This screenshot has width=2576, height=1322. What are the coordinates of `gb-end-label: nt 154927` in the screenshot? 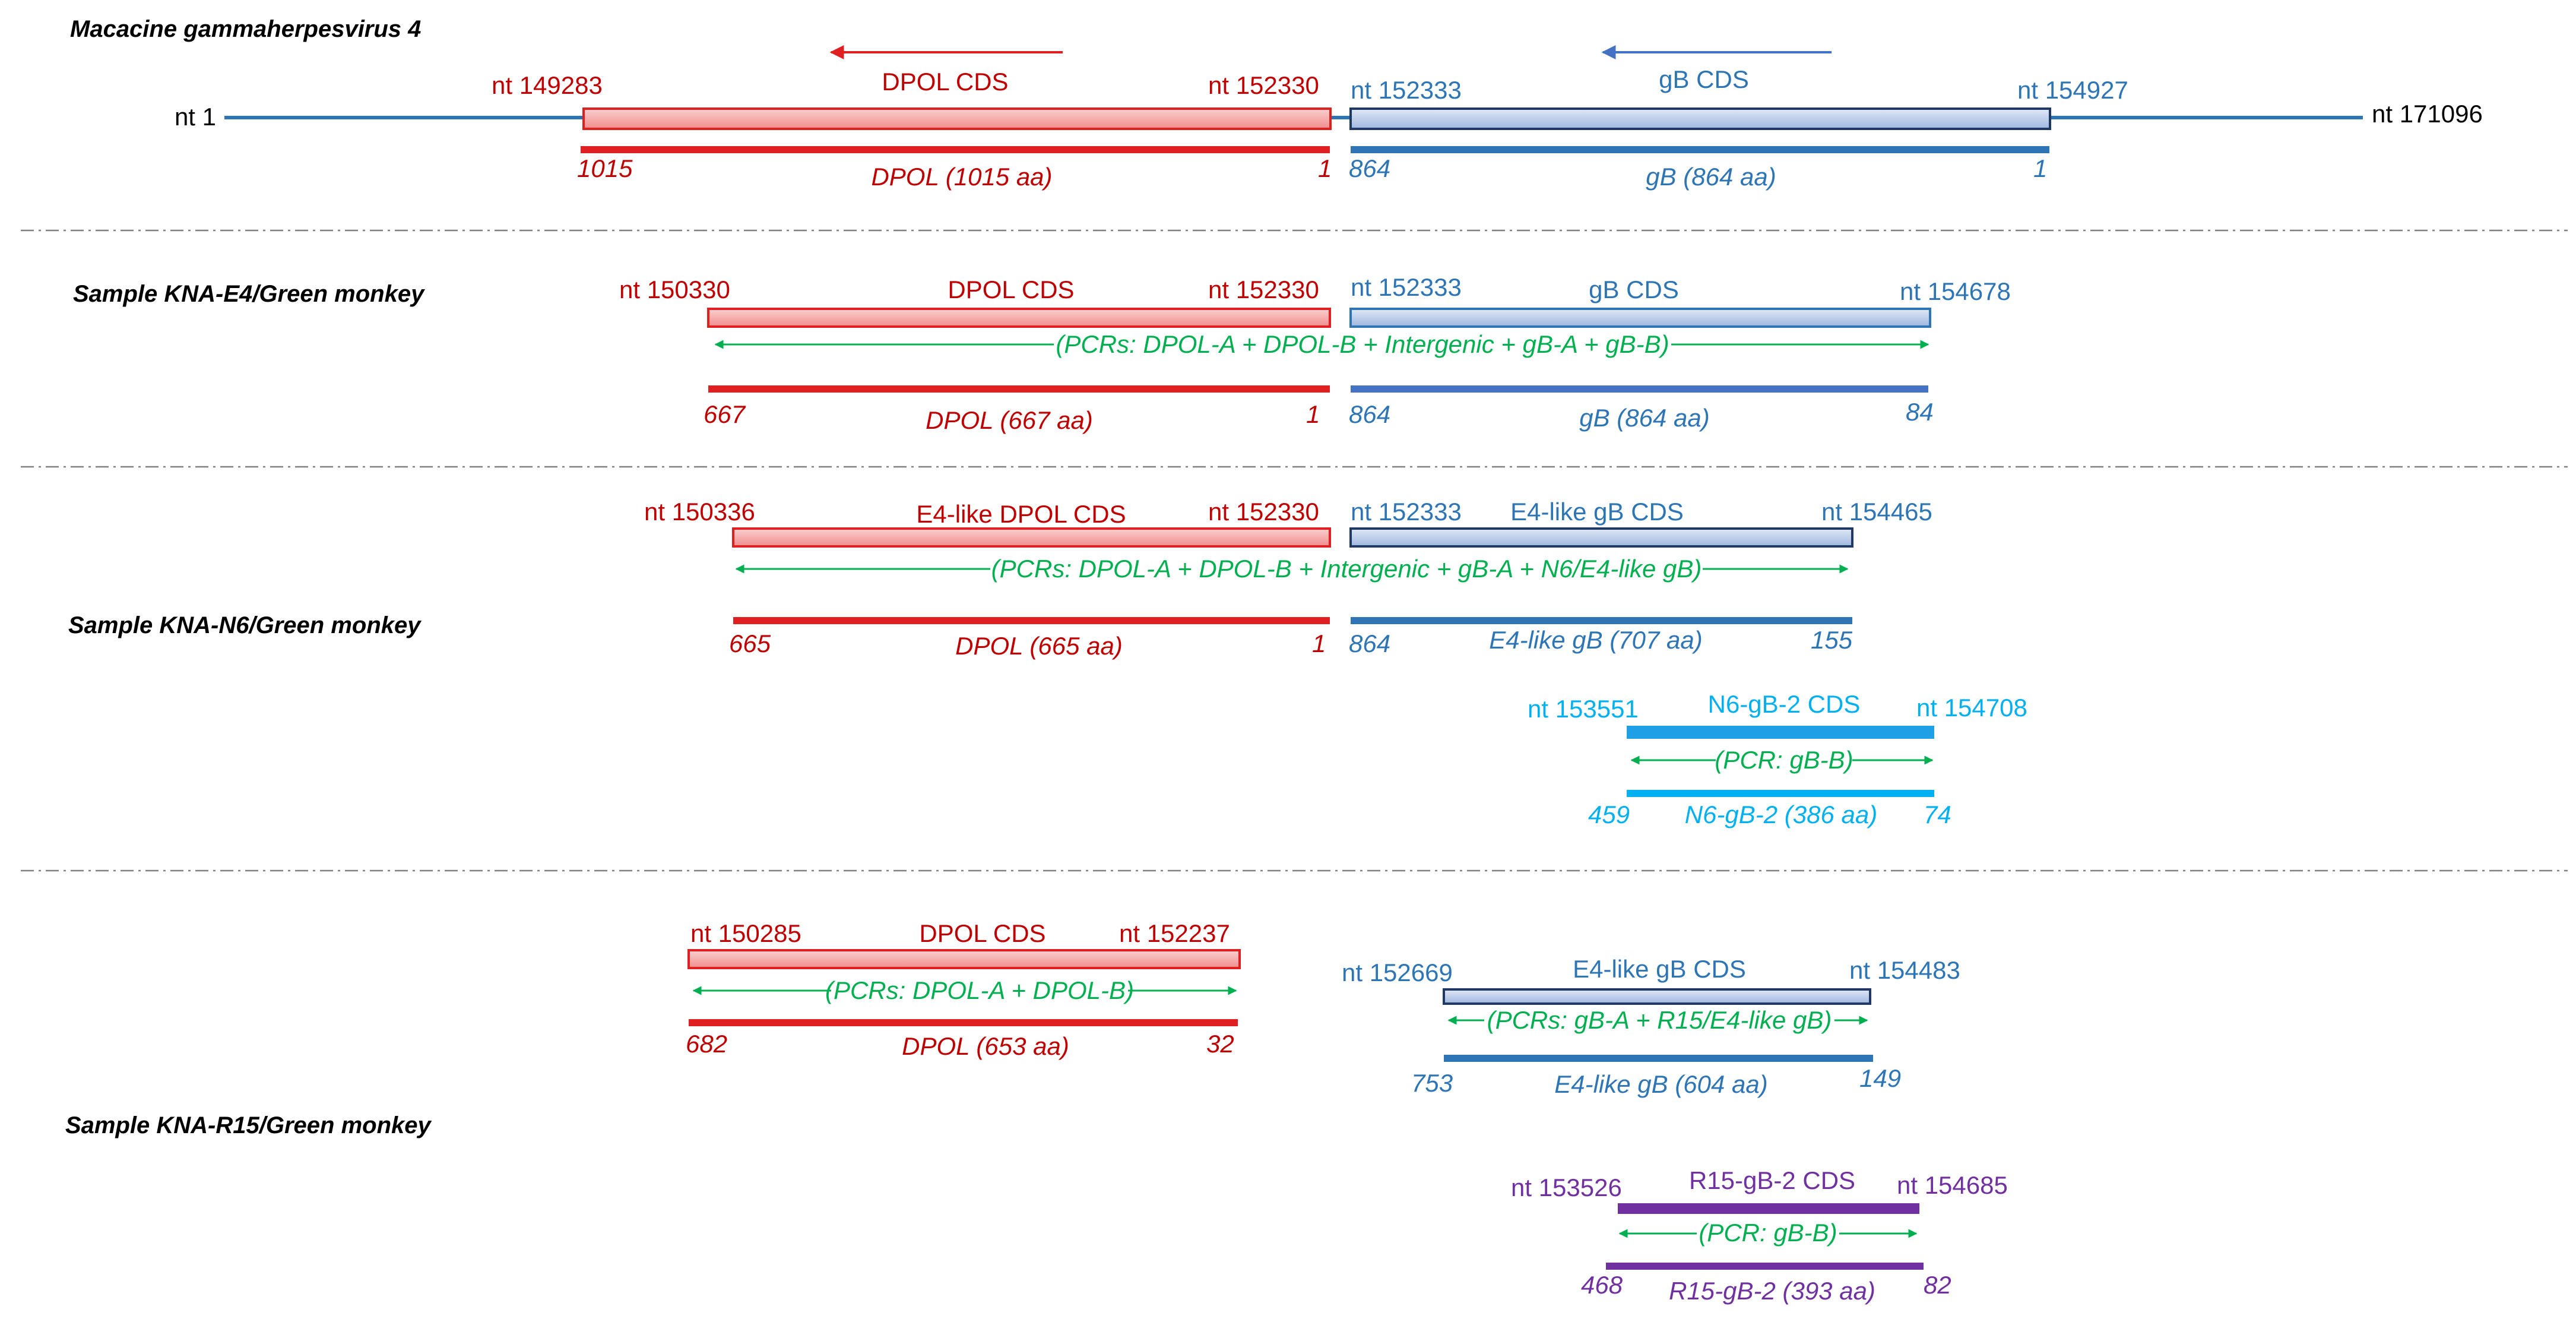 It's located at (2073, 90).